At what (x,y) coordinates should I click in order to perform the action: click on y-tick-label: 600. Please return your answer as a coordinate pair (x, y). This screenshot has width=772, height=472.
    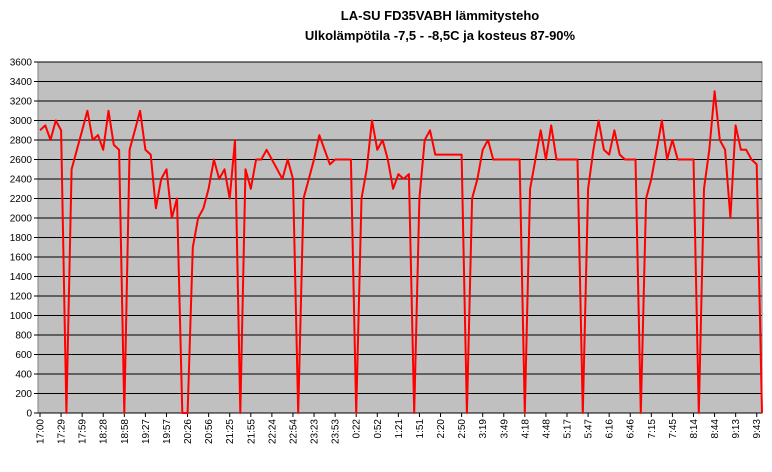
    Looking at the image, I should click on (23, 355).